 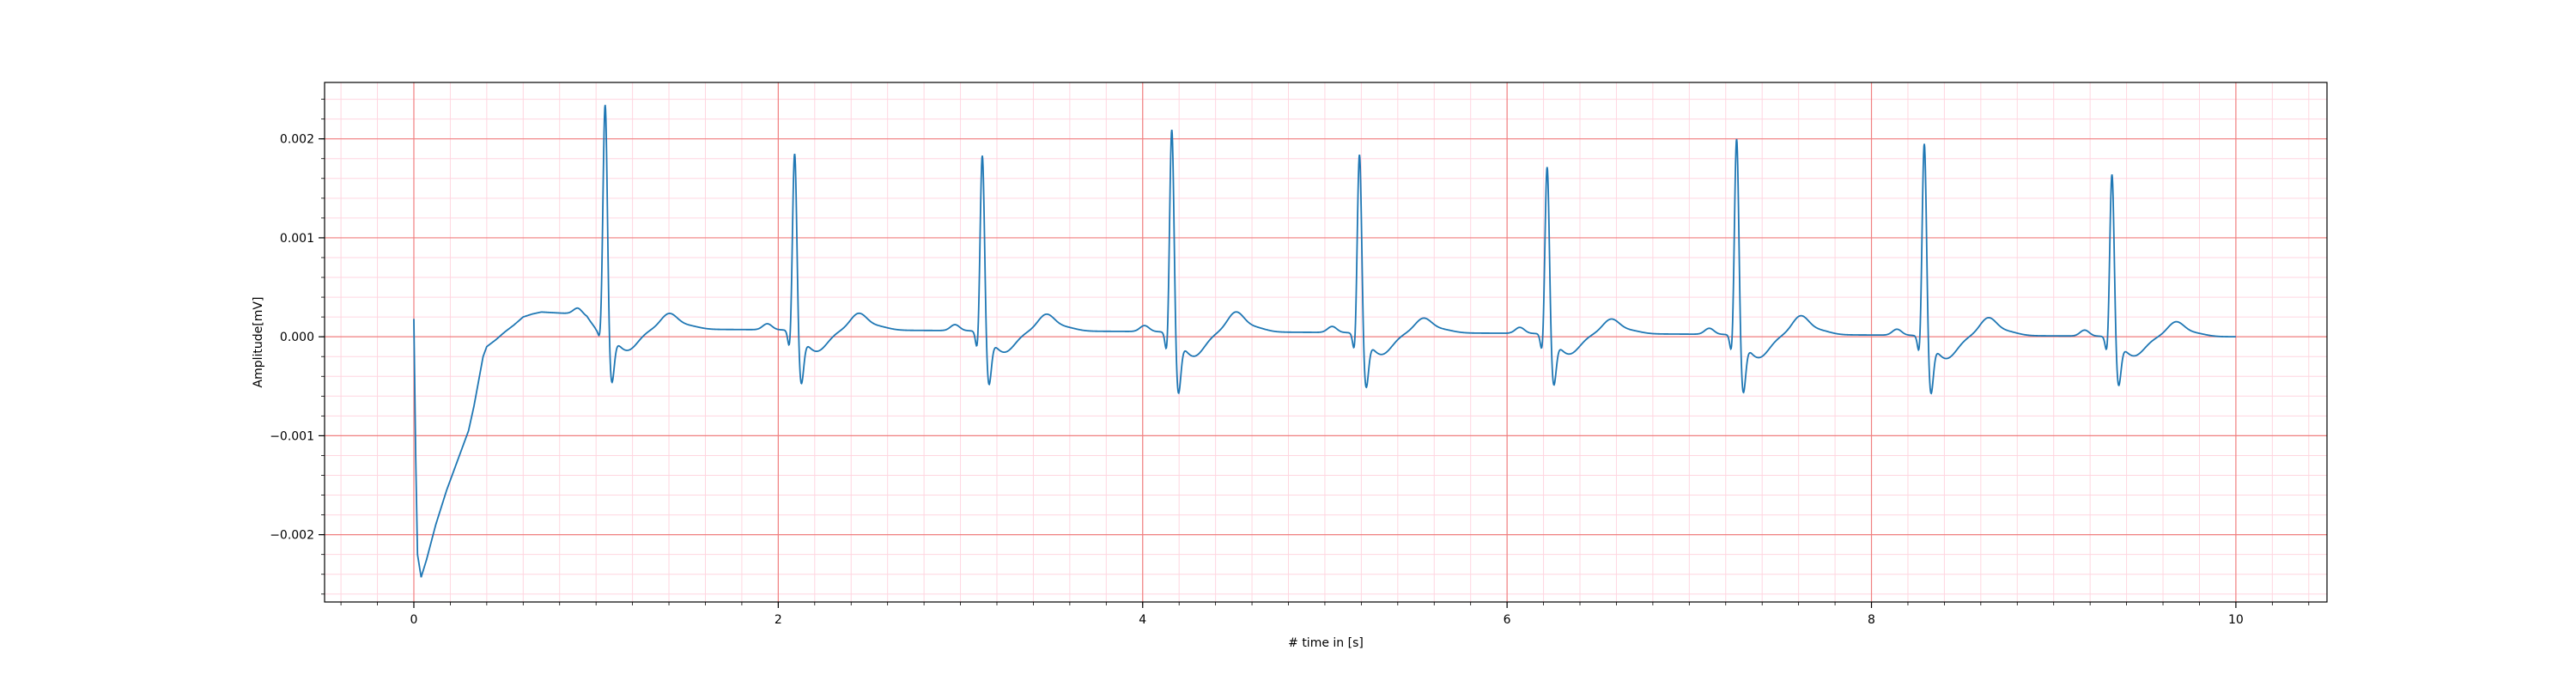 I want to click on x-tick-label: 0, so click(x=414, y=620).